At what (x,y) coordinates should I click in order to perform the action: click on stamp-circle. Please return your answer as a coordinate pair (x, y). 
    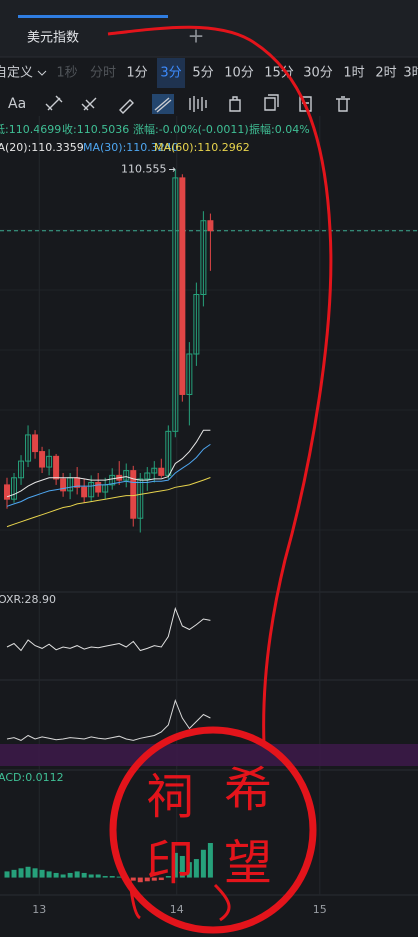
    Looking at the image, I should click on (213, 830).